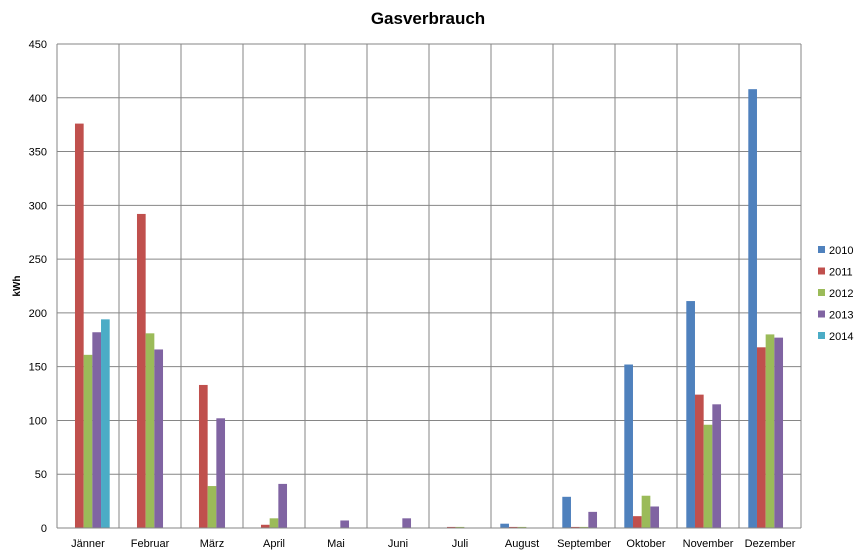 The height and width of the screenshot is (555, 864). What do you see at coordinates (38, 153) in the screenshot?
I see `y-tick-label: 350` at bounding box center [38, 153].